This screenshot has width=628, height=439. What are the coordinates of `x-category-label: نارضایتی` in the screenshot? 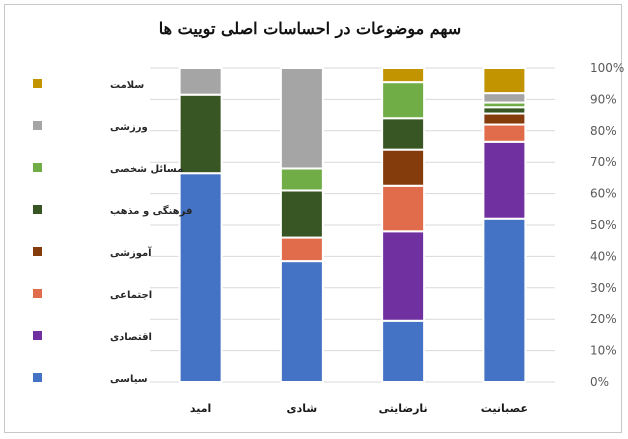 It's located at (403, 408).